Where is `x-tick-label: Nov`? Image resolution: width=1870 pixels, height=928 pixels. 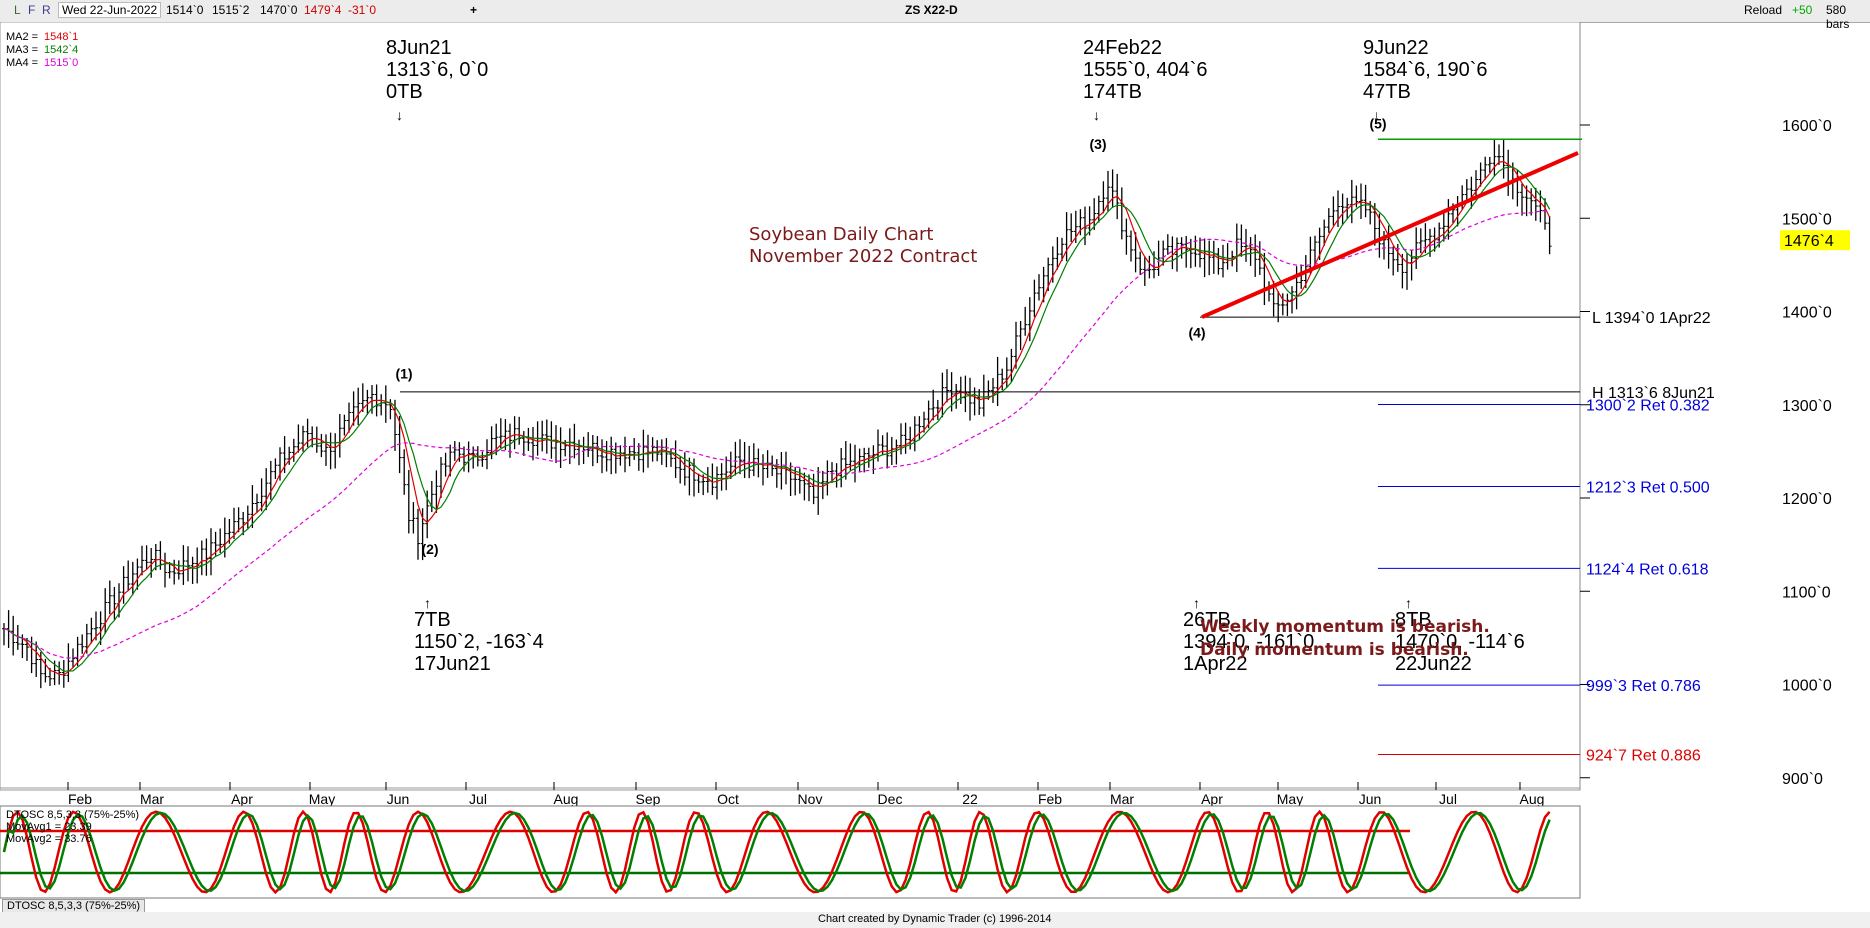
x-tick-label: Nov is located at coordinates (810, 799).